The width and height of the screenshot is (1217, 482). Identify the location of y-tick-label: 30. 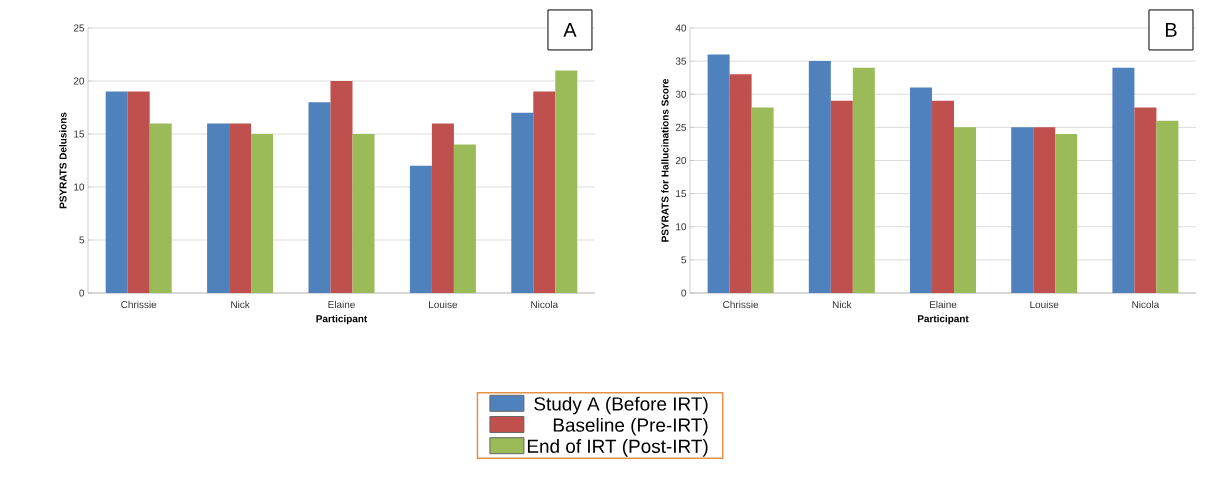
(681, 94).